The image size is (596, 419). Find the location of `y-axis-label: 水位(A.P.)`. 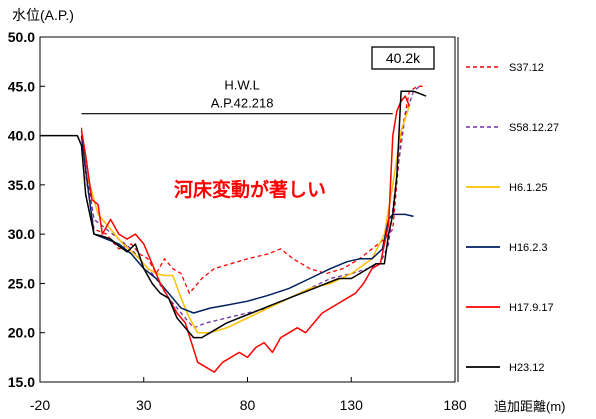

y-axis-label: 水位(A.P.) is located at coordinates (43, 15).